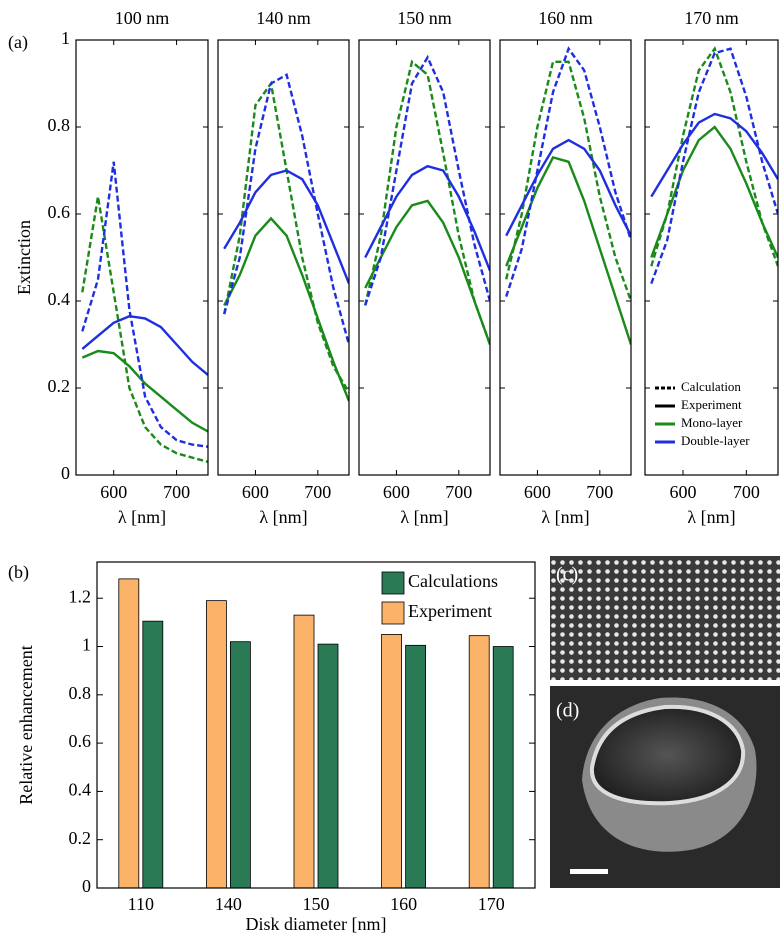  Describe the element at coordinates (80, 596) in the screenshot. I see `y-tick-label: 1.2` at that location.